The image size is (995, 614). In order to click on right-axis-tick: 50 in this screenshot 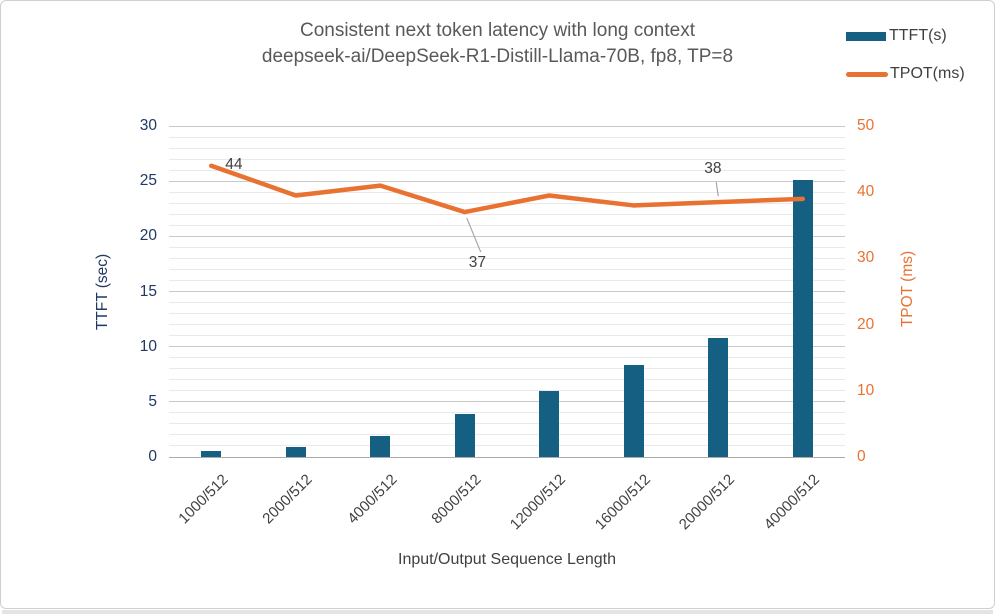, I will do `click(866, 125)`.